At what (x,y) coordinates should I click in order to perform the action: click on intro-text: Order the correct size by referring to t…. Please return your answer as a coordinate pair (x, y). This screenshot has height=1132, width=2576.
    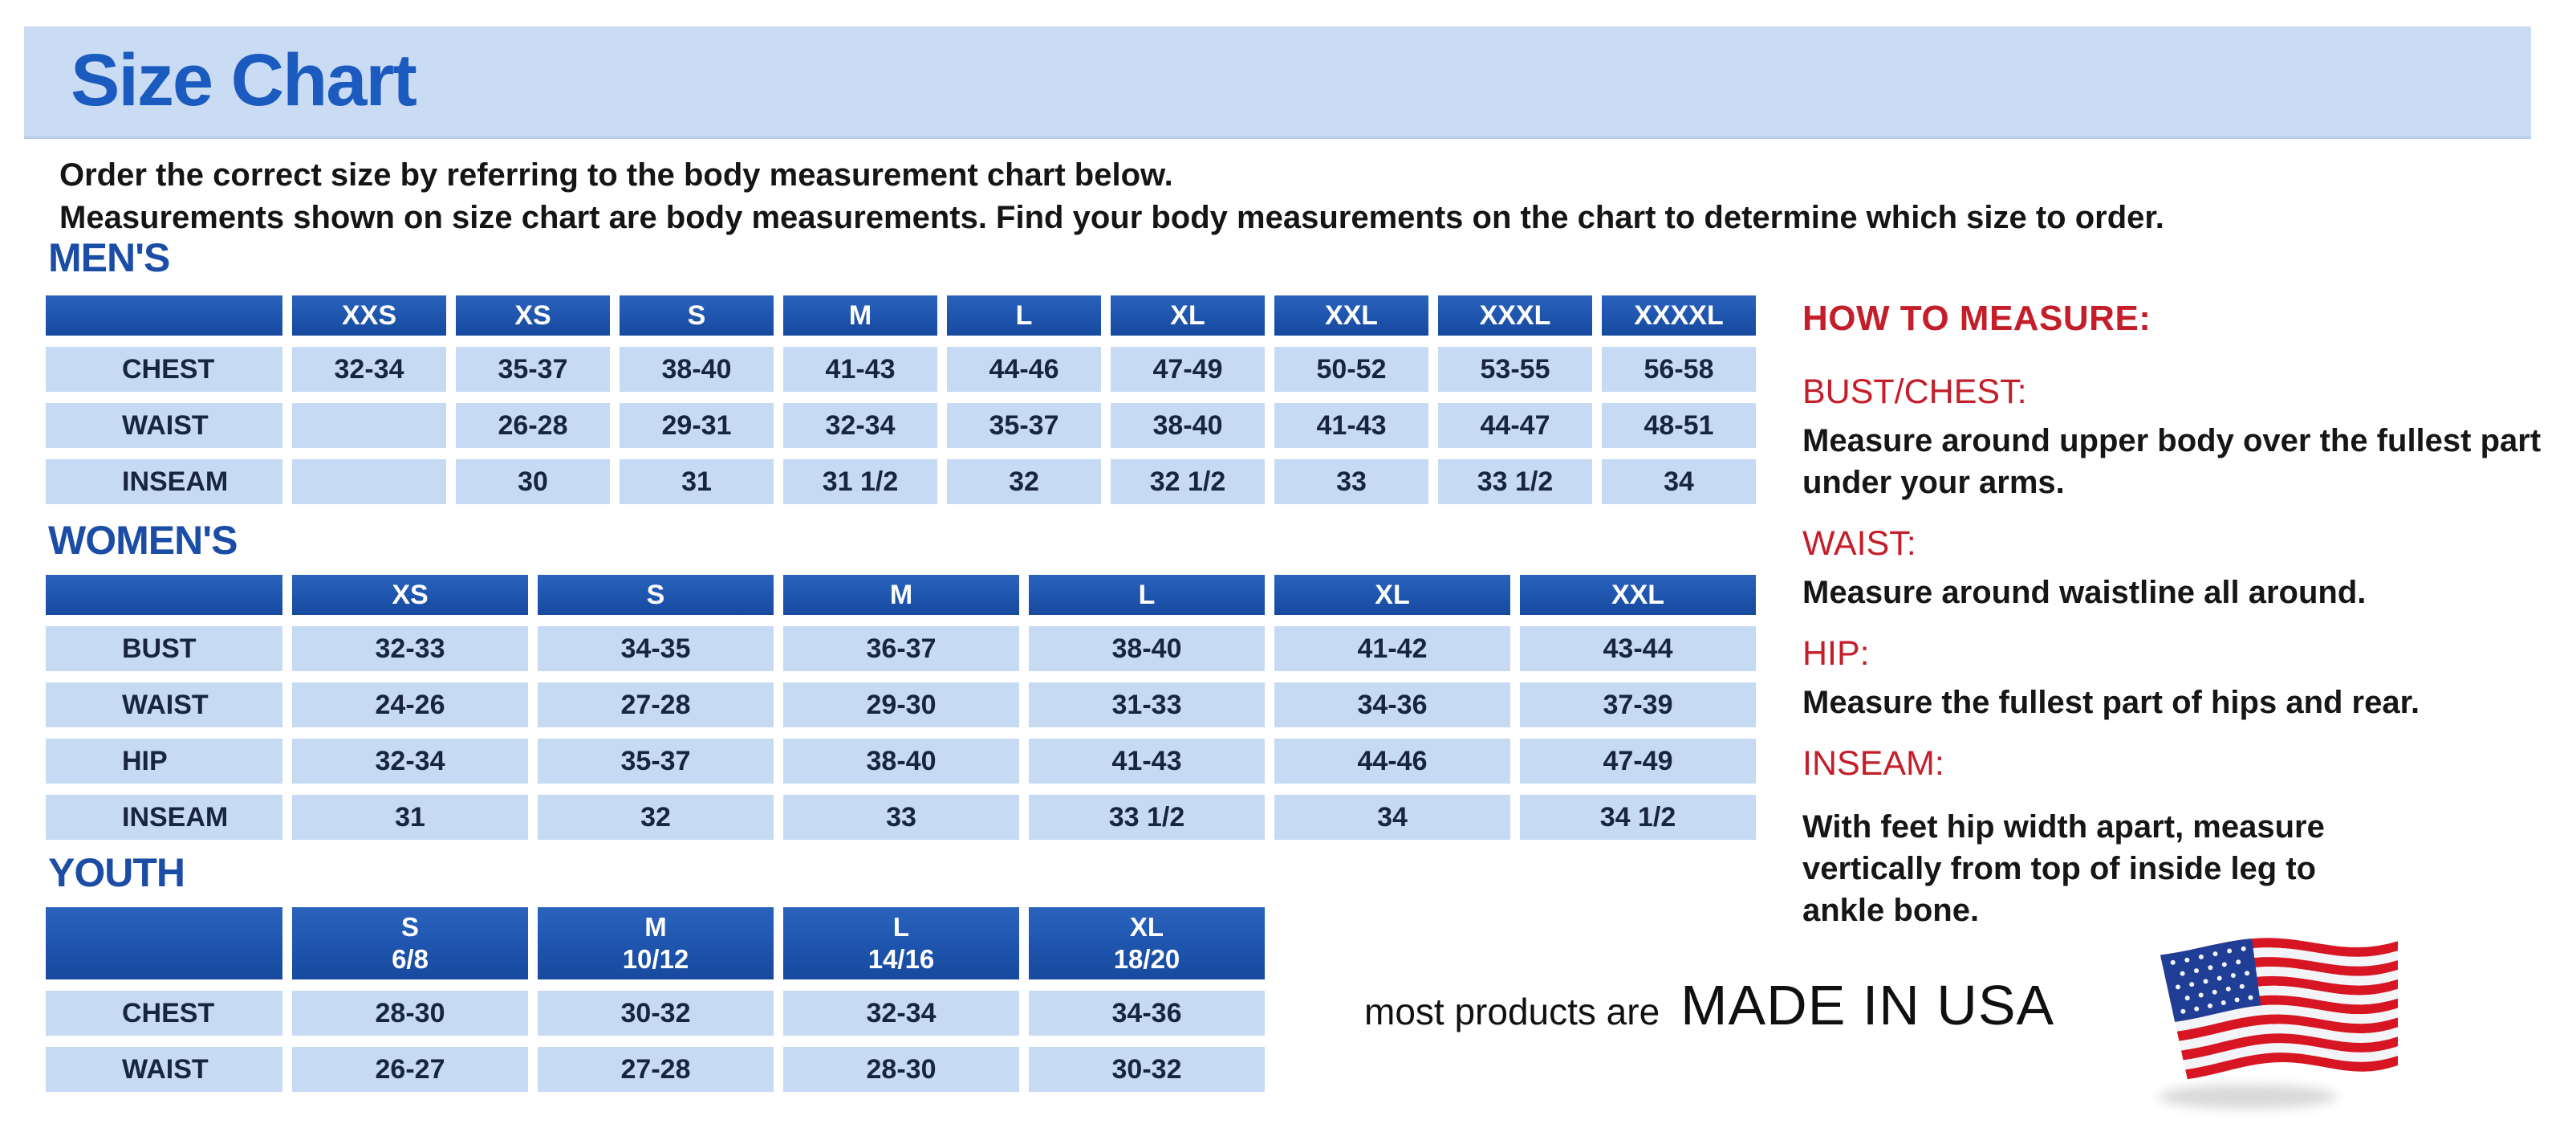
    Looking at the image, I should click on (1307, 196).